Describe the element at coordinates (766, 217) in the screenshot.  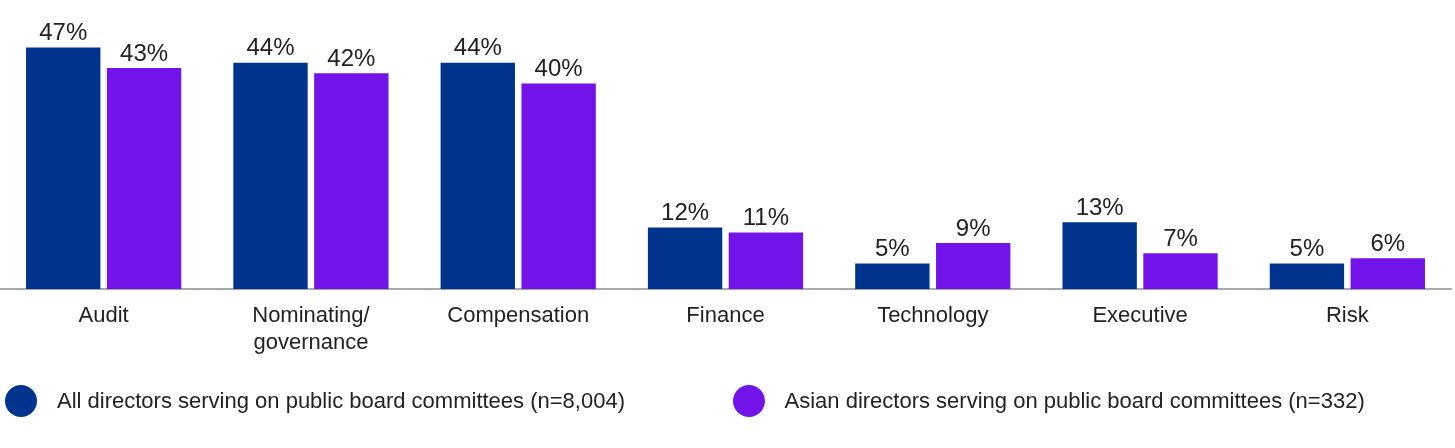
I see `data-label: 11%` at that location.